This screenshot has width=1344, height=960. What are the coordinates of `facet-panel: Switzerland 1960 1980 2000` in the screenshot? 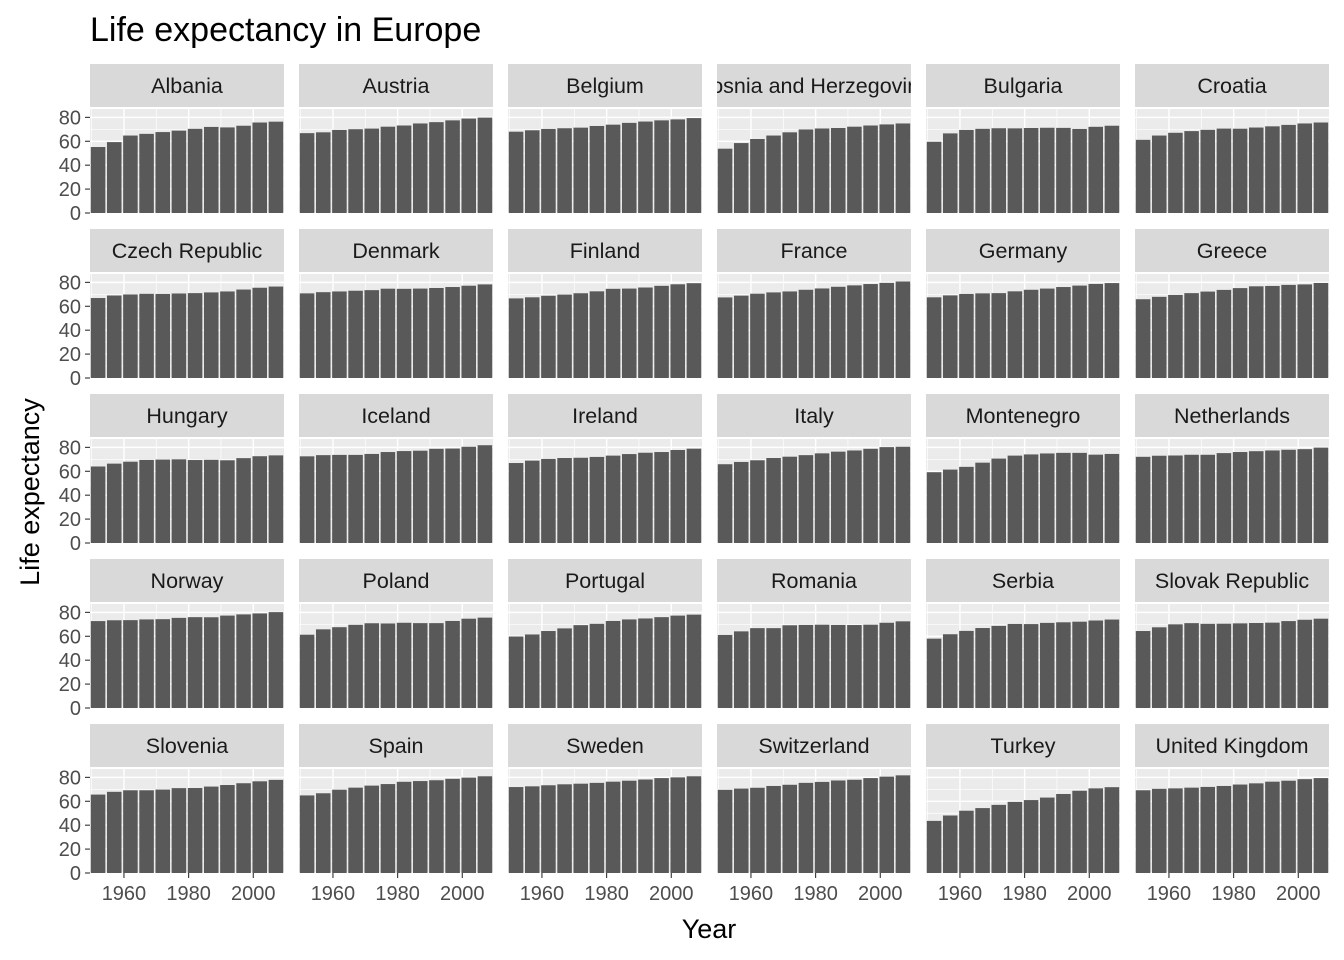 It's located at (814, 814).